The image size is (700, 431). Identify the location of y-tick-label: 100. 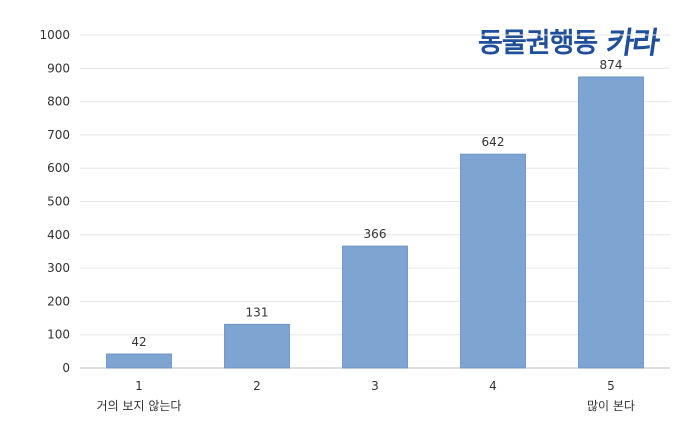
(58, 335).